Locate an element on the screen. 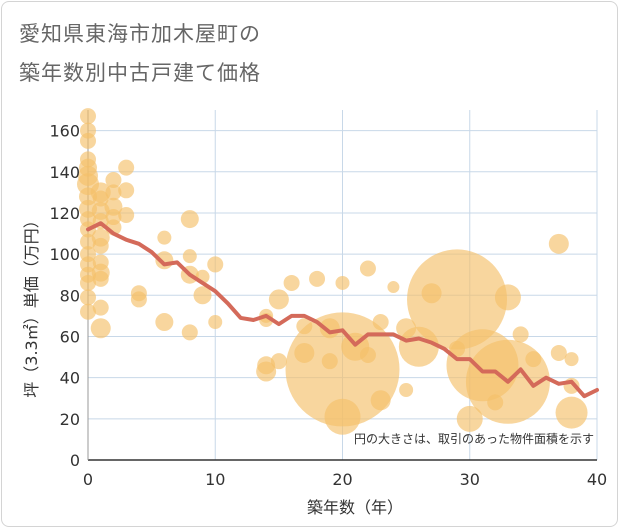 The width and height of the screenshot is (621, 530). y-tick-label: 40 is located at coordinates (70, 378).